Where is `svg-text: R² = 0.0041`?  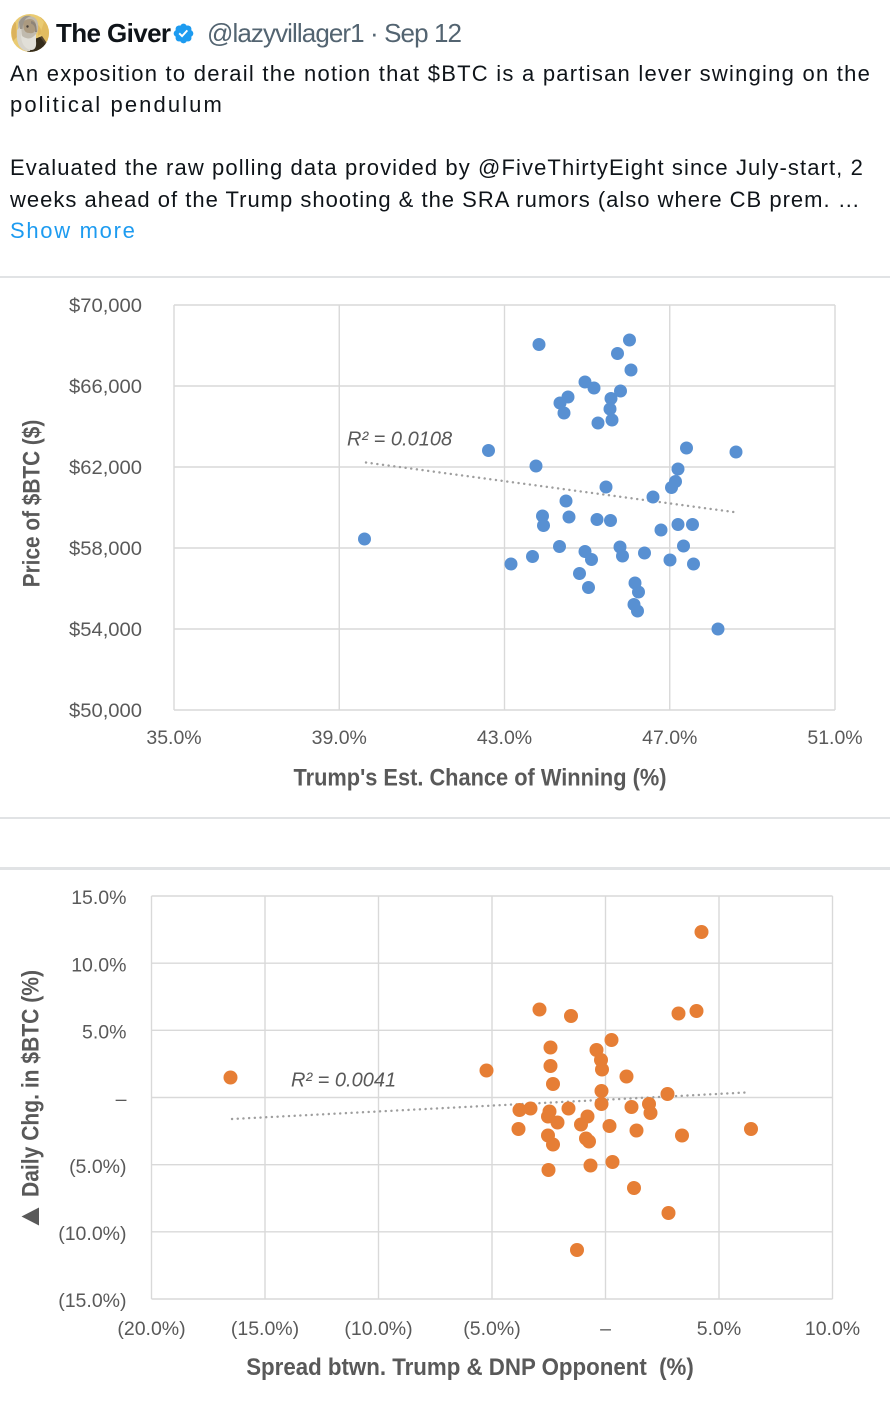
svg-text: R² = 0.0041 is located at coordinates (343, 1081).